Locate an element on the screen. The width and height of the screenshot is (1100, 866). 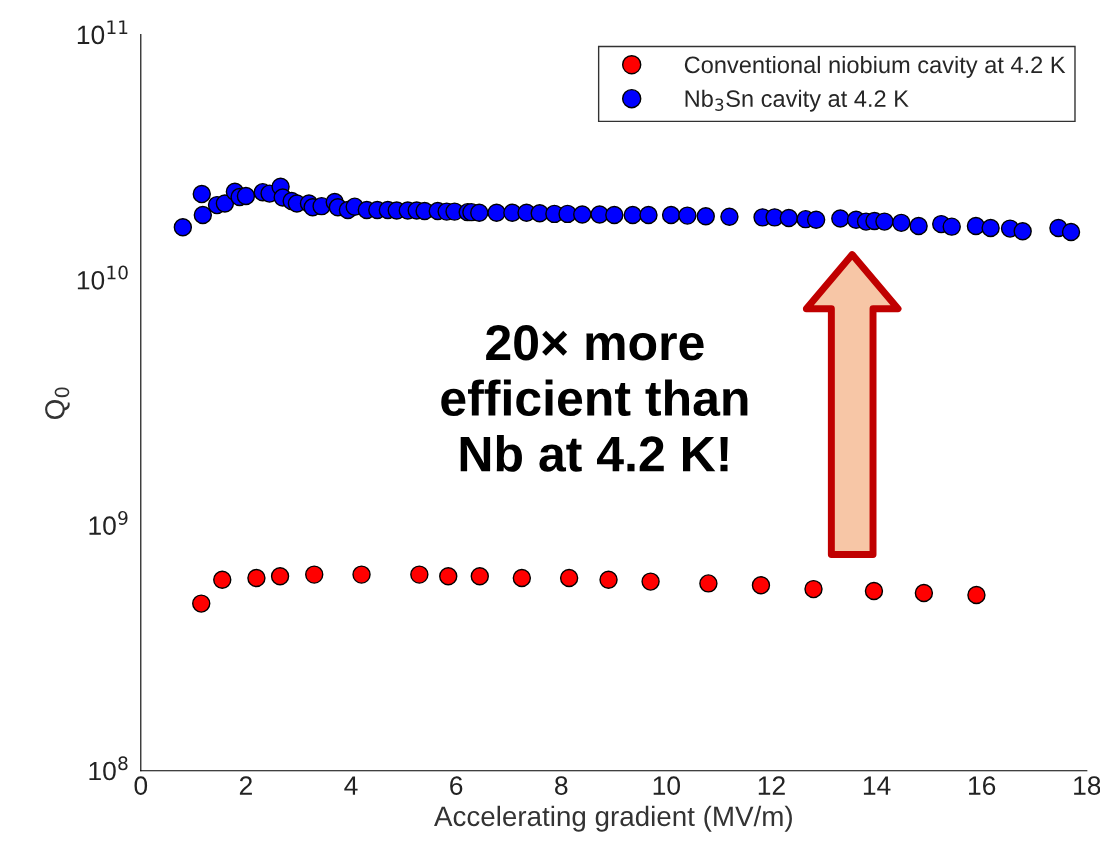
x-tick-label: 4 is located at coordinates (351, 785).